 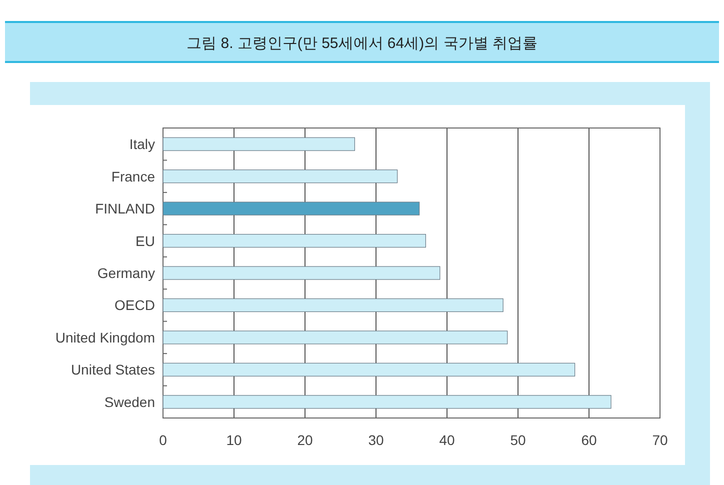 I want to click on x-tick-label: 20, so click(x=305, y=440).